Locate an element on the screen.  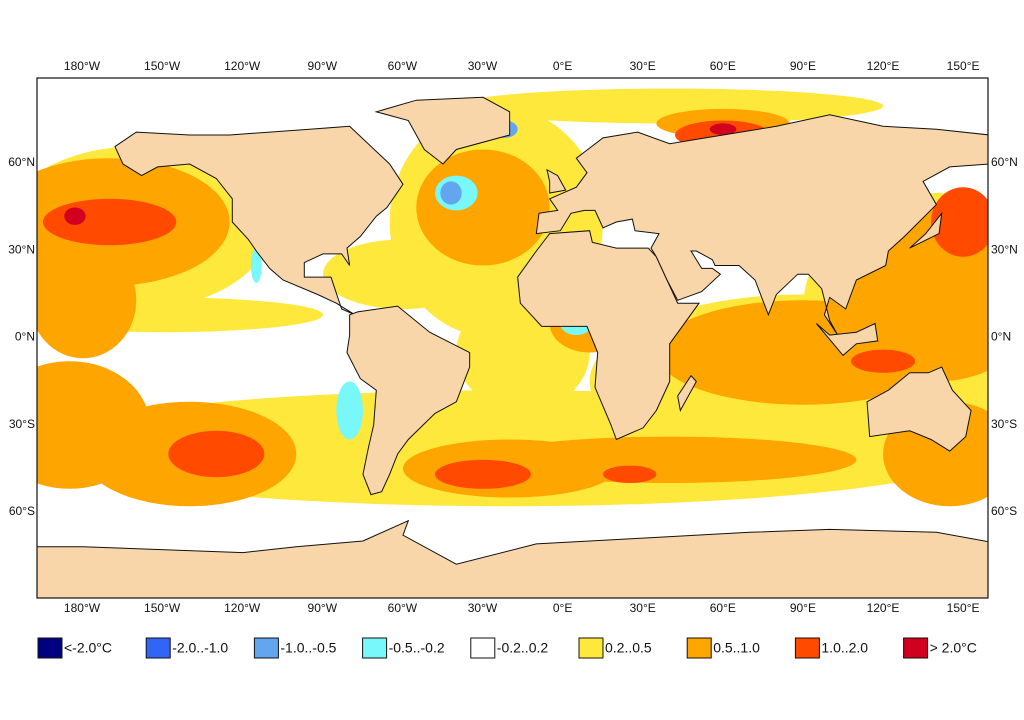
lat-label-right: 60°S is located at coordinates (1004, 511).